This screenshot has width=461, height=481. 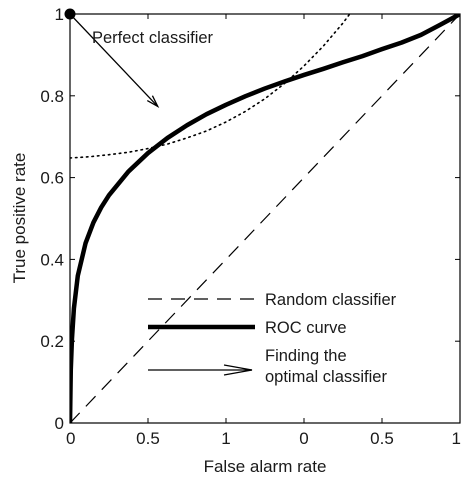 I want to click on legend-label-roc: ROC curve, so click(x=306, y=328).